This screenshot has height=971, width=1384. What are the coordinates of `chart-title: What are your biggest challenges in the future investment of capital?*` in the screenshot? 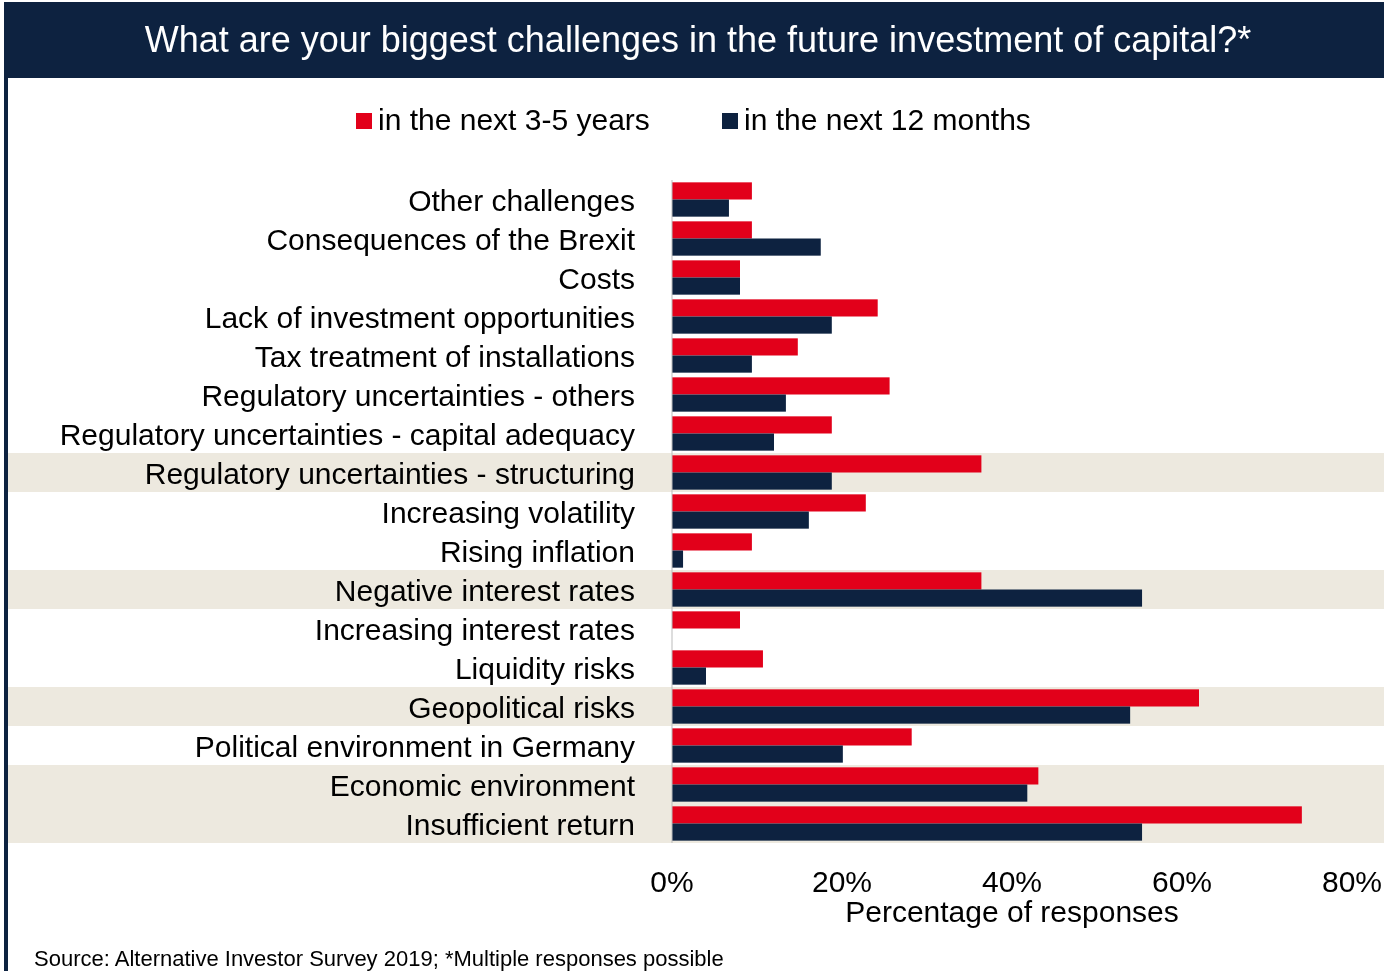 It's located at (698, 39).